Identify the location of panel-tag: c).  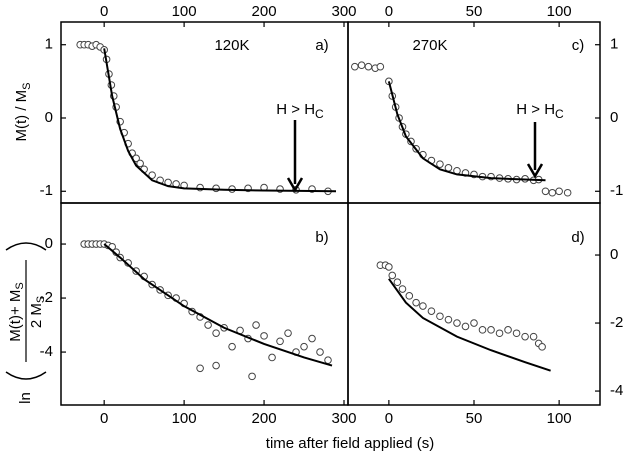
(578, 45).